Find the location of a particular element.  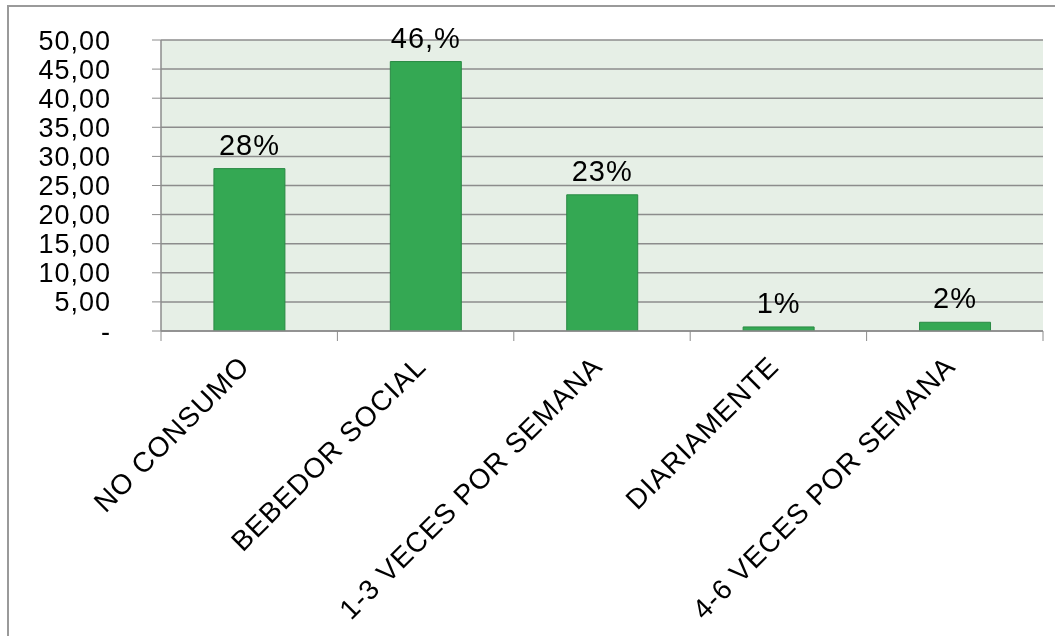

y-tick-label: 5,00 is located at coordinates (82, 302).